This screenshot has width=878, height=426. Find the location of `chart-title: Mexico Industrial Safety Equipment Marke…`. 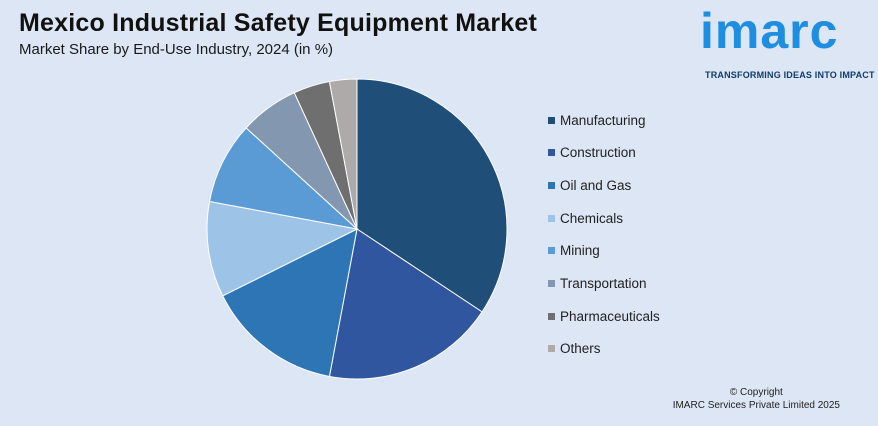

chart-title: Mexico Industrial Safety Equipment Marke… is located at coordinates (278, 23).